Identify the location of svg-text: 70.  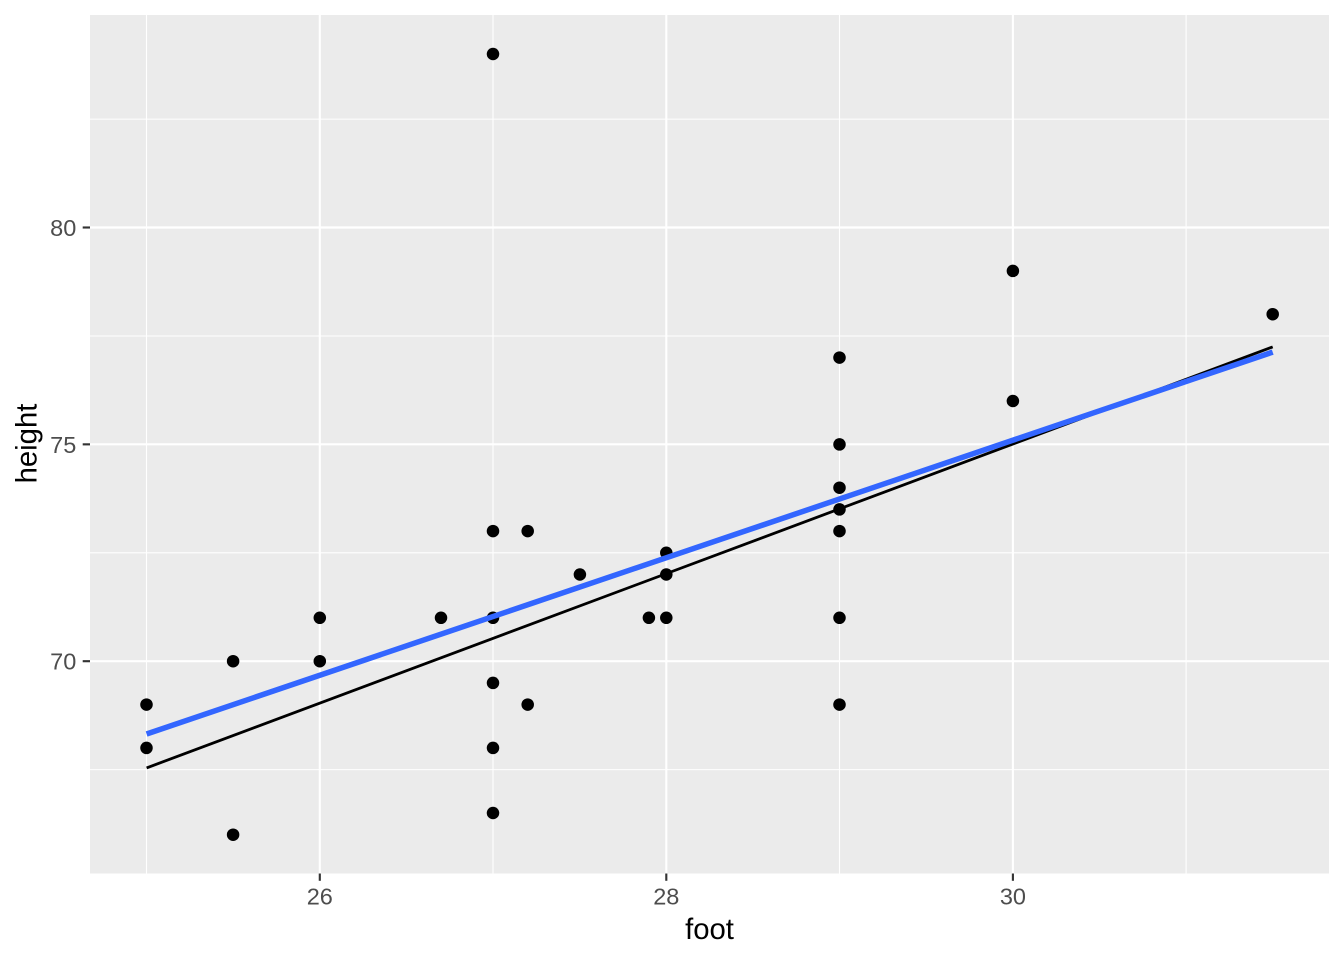
(63, 662).